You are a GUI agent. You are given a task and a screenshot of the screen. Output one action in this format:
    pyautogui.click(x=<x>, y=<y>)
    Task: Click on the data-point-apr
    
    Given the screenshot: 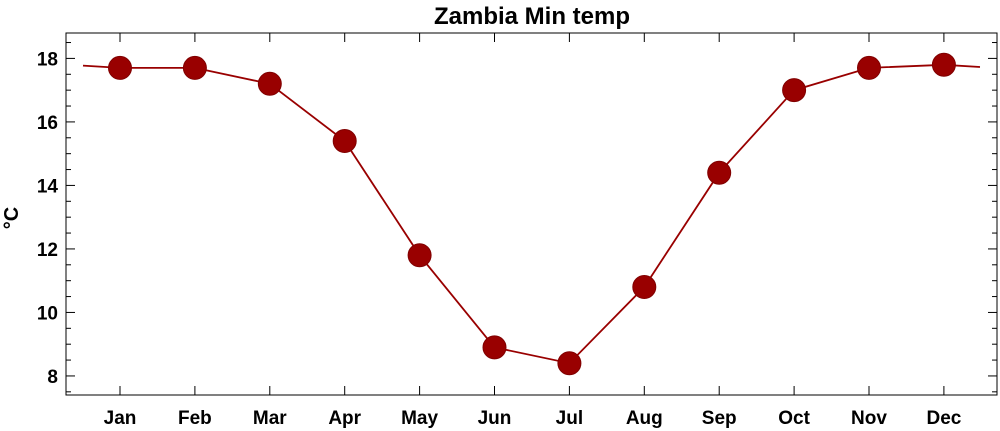 What is the action you would take?
    pyautogui.click(x=344, y=140)
    